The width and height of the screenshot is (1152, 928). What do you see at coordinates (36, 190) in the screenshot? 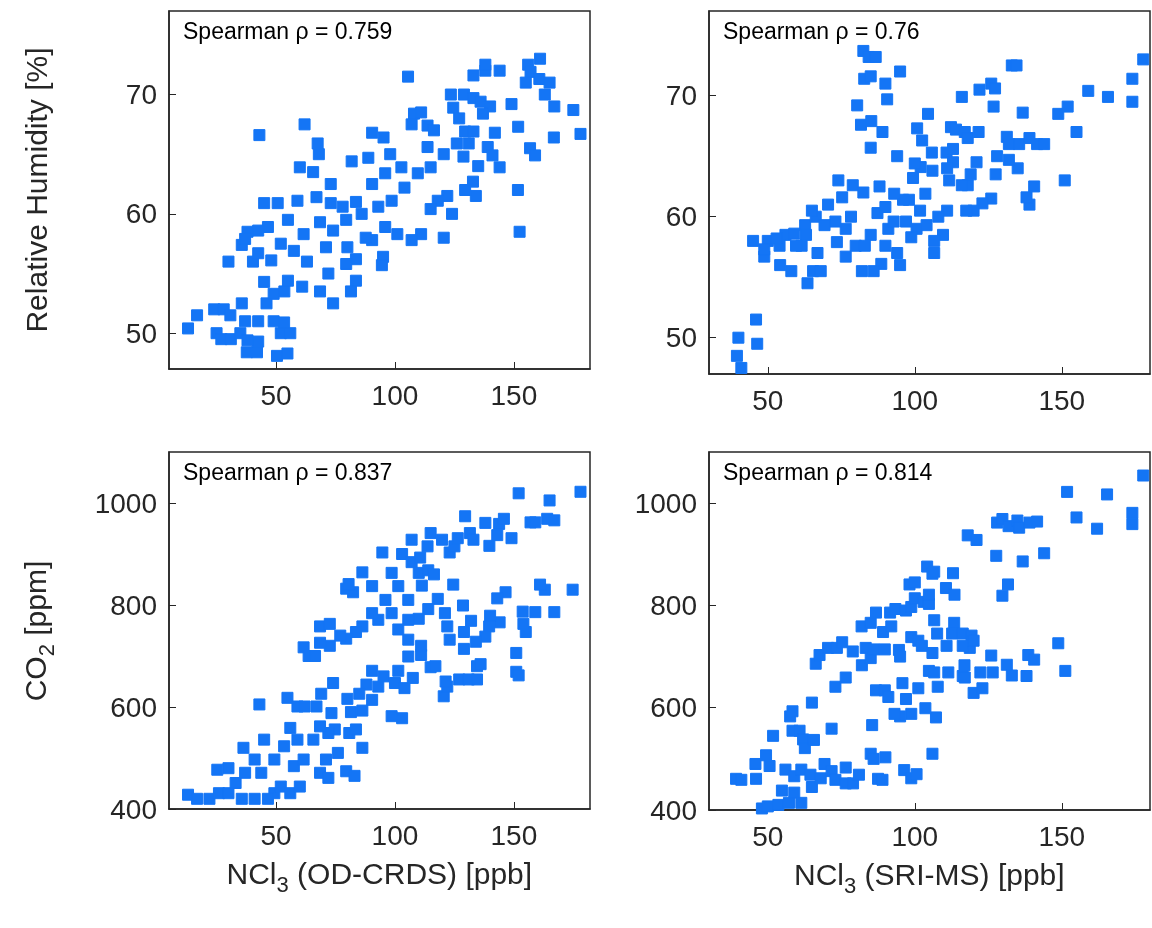
I see `y-axis-title: Relative Humidity [%]` at bounding box center [36, 190].